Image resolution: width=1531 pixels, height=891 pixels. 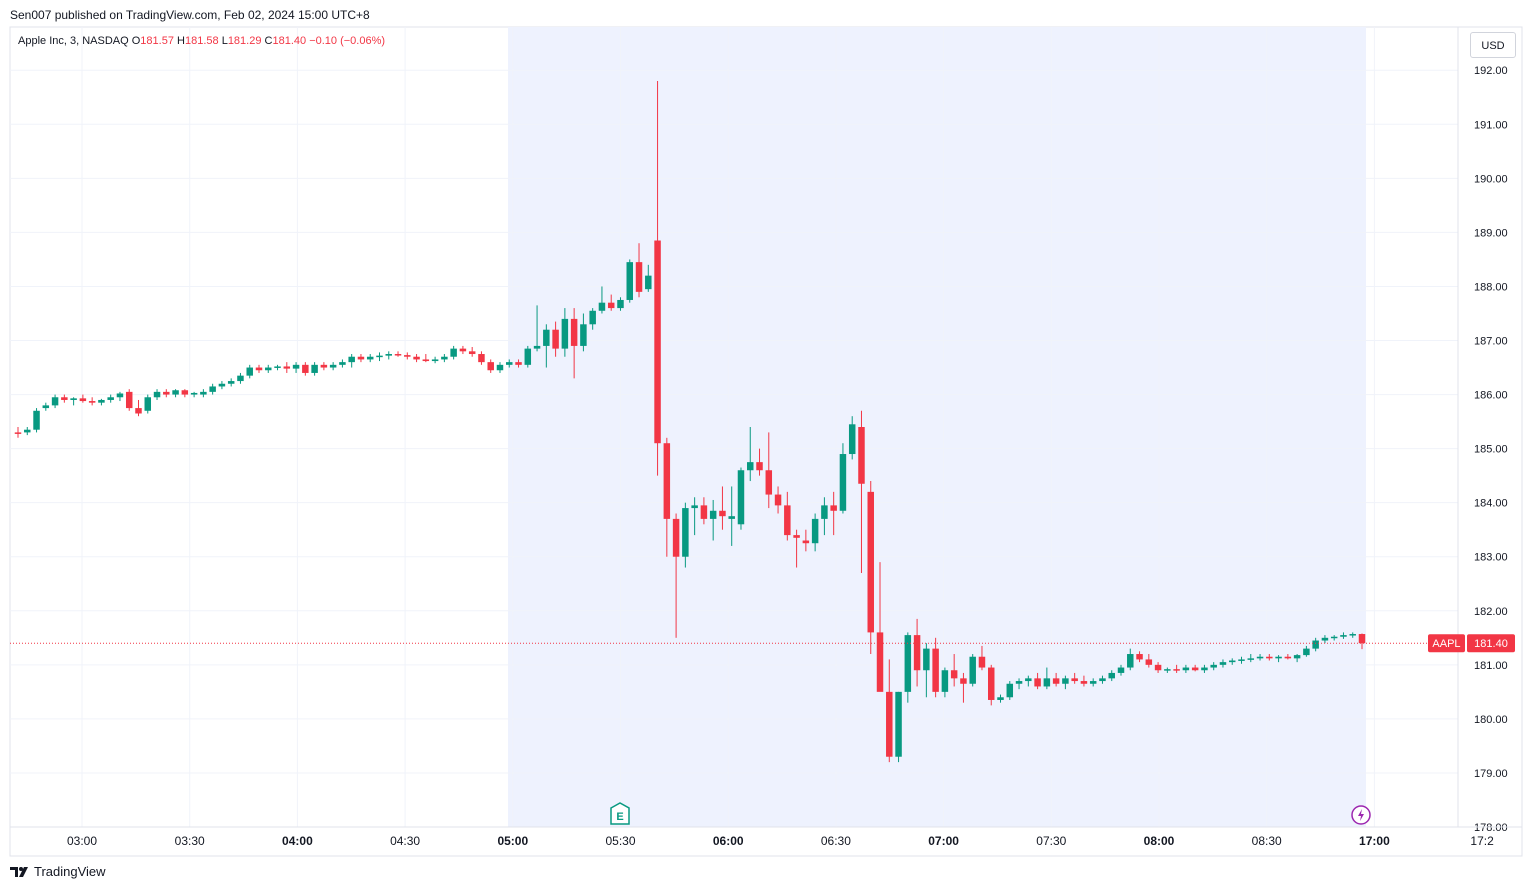 What do you see at coordinates (1159, 841) in the screenshot?
I see `x-tick-label: 08:00` at bounding box center [1159, 841].